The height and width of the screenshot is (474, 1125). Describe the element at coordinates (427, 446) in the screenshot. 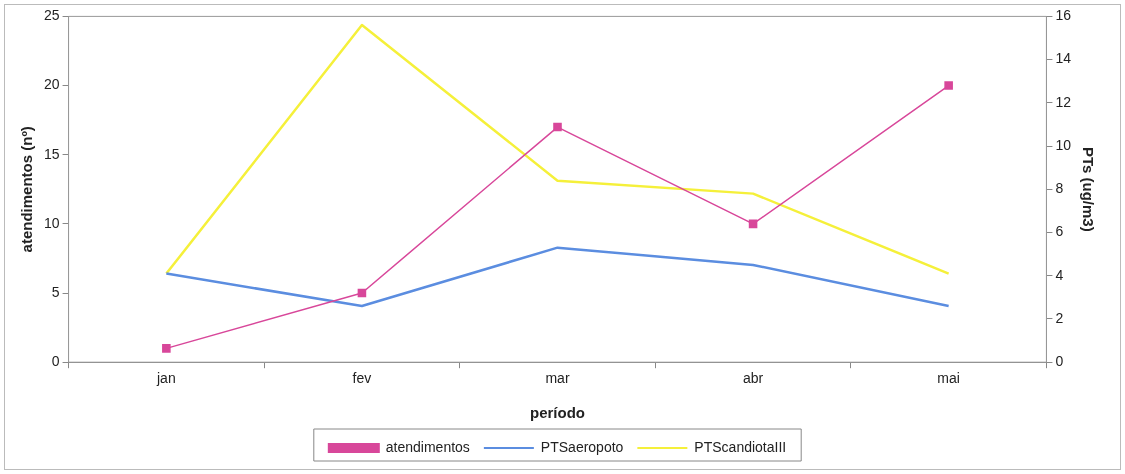

I see `legend-label: atendimentos` at that location.